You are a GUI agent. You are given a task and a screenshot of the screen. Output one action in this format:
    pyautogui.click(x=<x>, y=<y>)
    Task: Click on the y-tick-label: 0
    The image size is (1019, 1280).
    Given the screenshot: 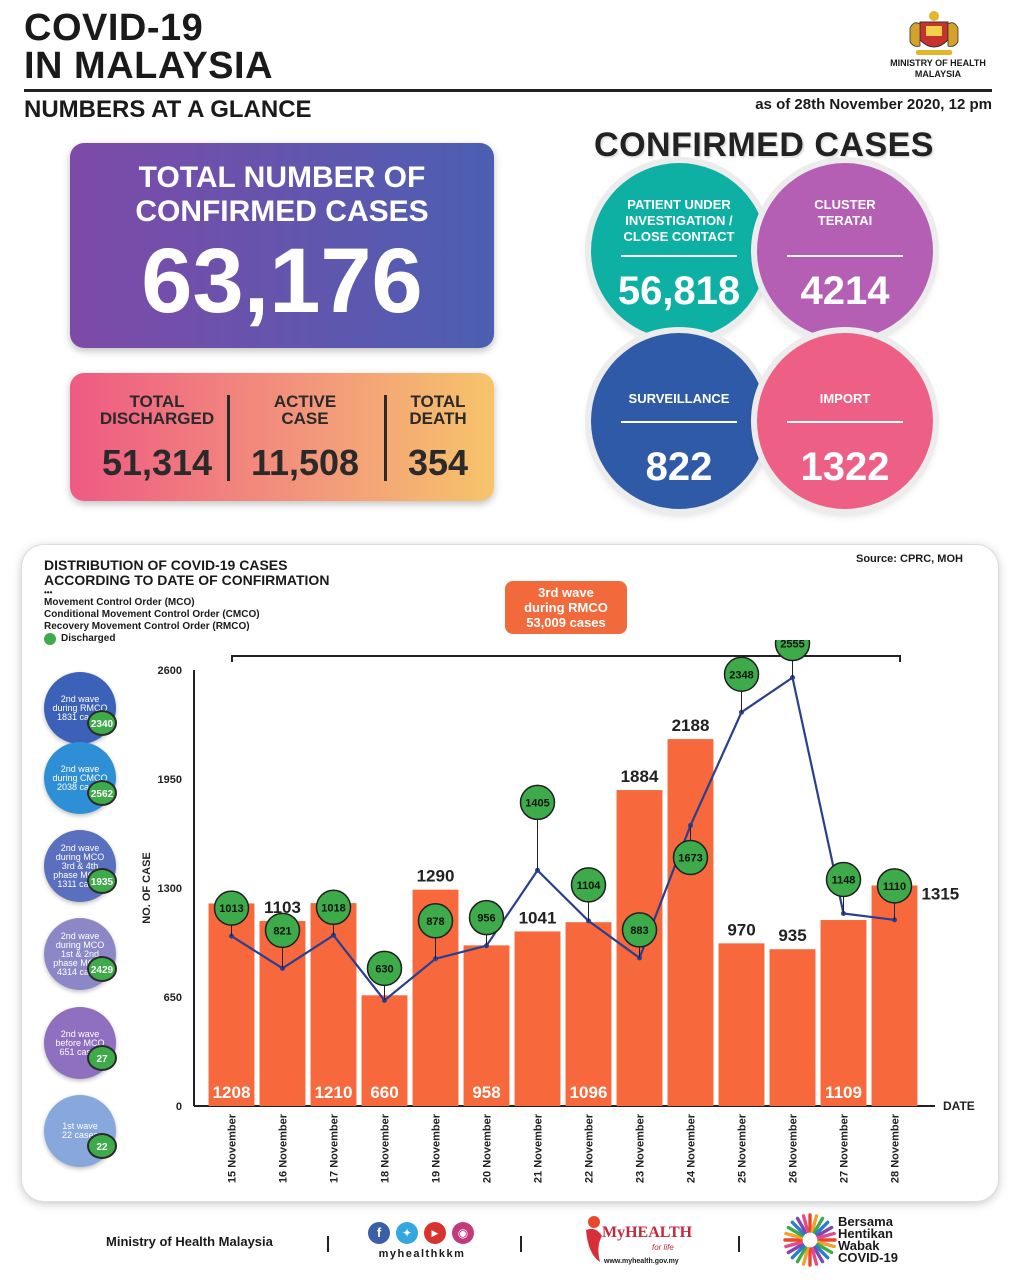 What is the action you would take?
    pyautogui.click(x=179, y=1107)
    